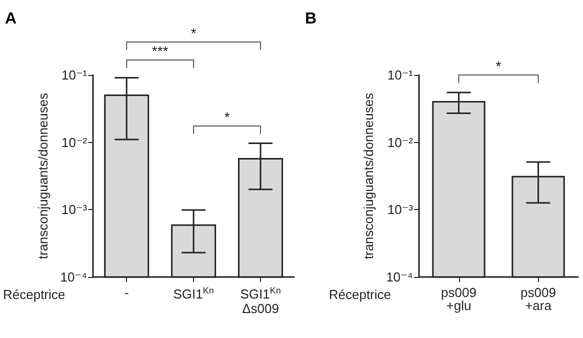  I want to click on x-tick-label: ps009 +glu, so click(458, 299).